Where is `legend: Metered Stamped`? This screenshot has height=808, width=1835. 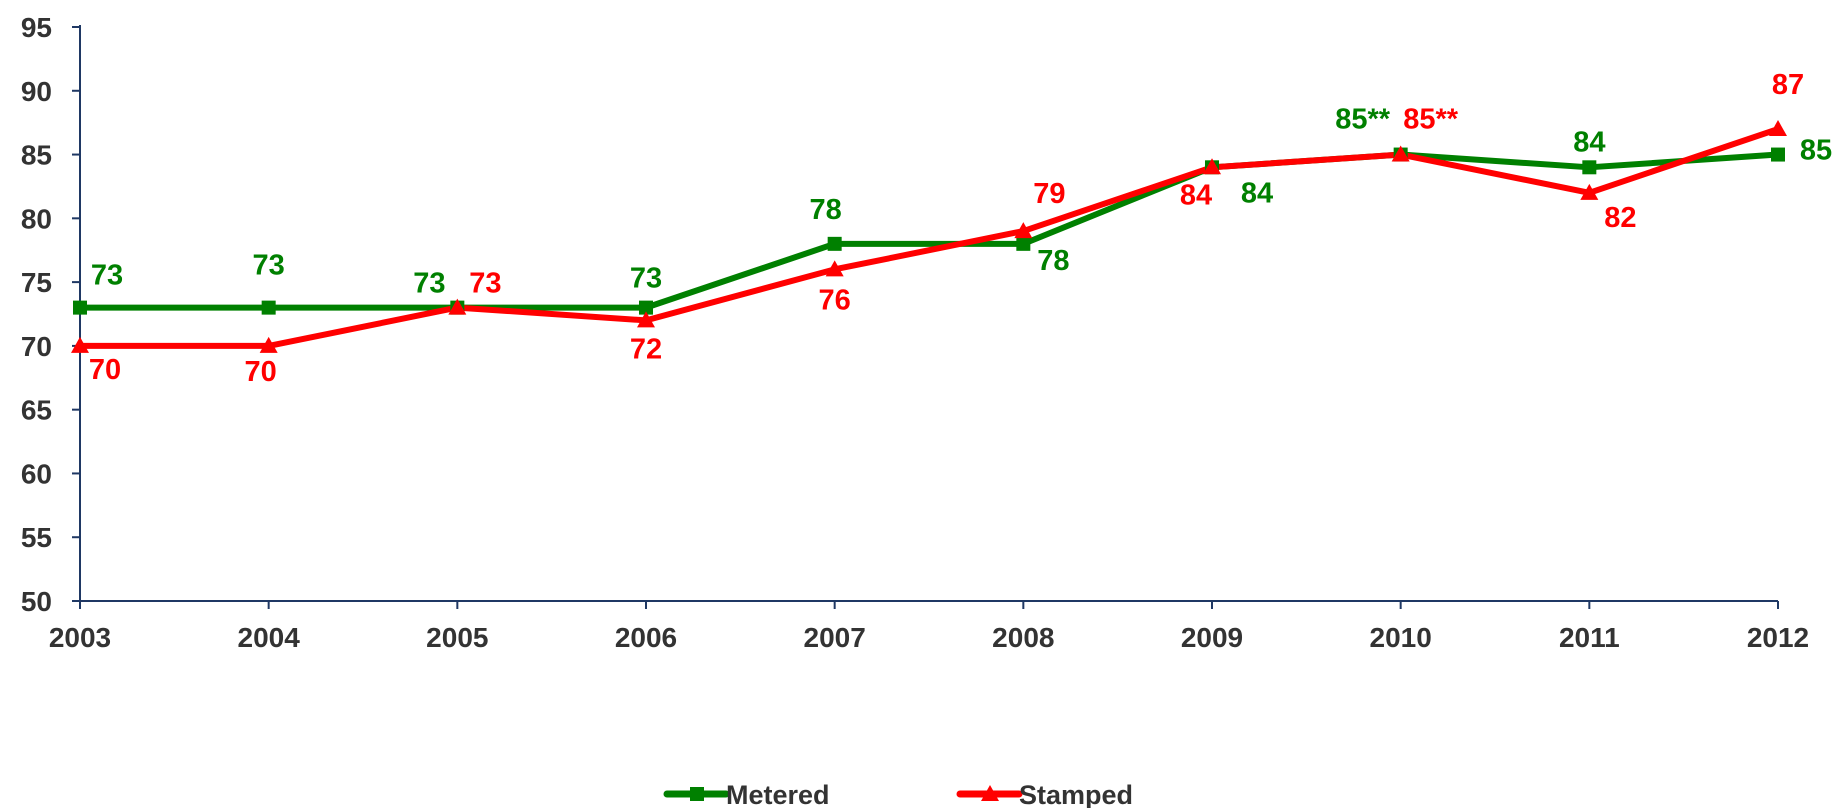 legend: Metered Stamped is located at coordinates (898, 794).